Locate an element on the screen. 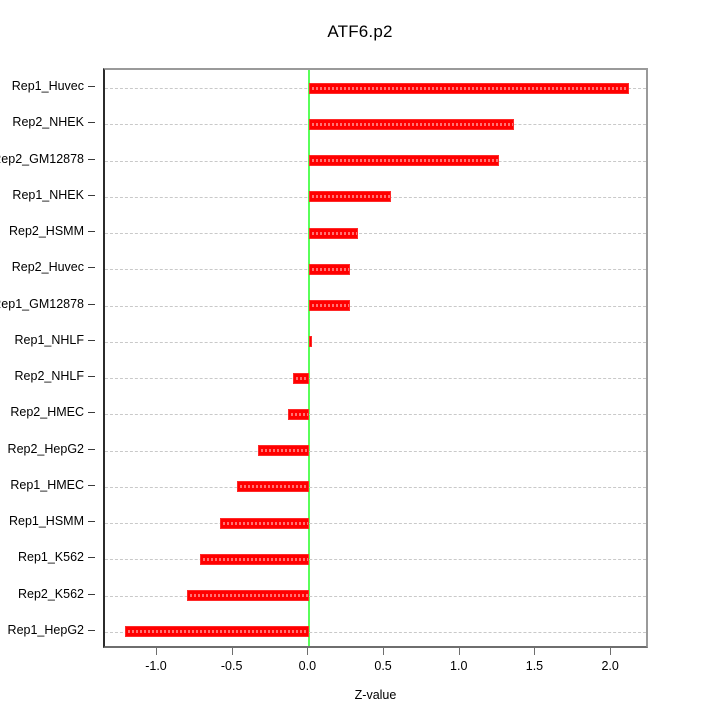 The width and height of the screenshot is (720, 720). y-axis-label: Rep1_NHLF is located at coordinates (49, 339).